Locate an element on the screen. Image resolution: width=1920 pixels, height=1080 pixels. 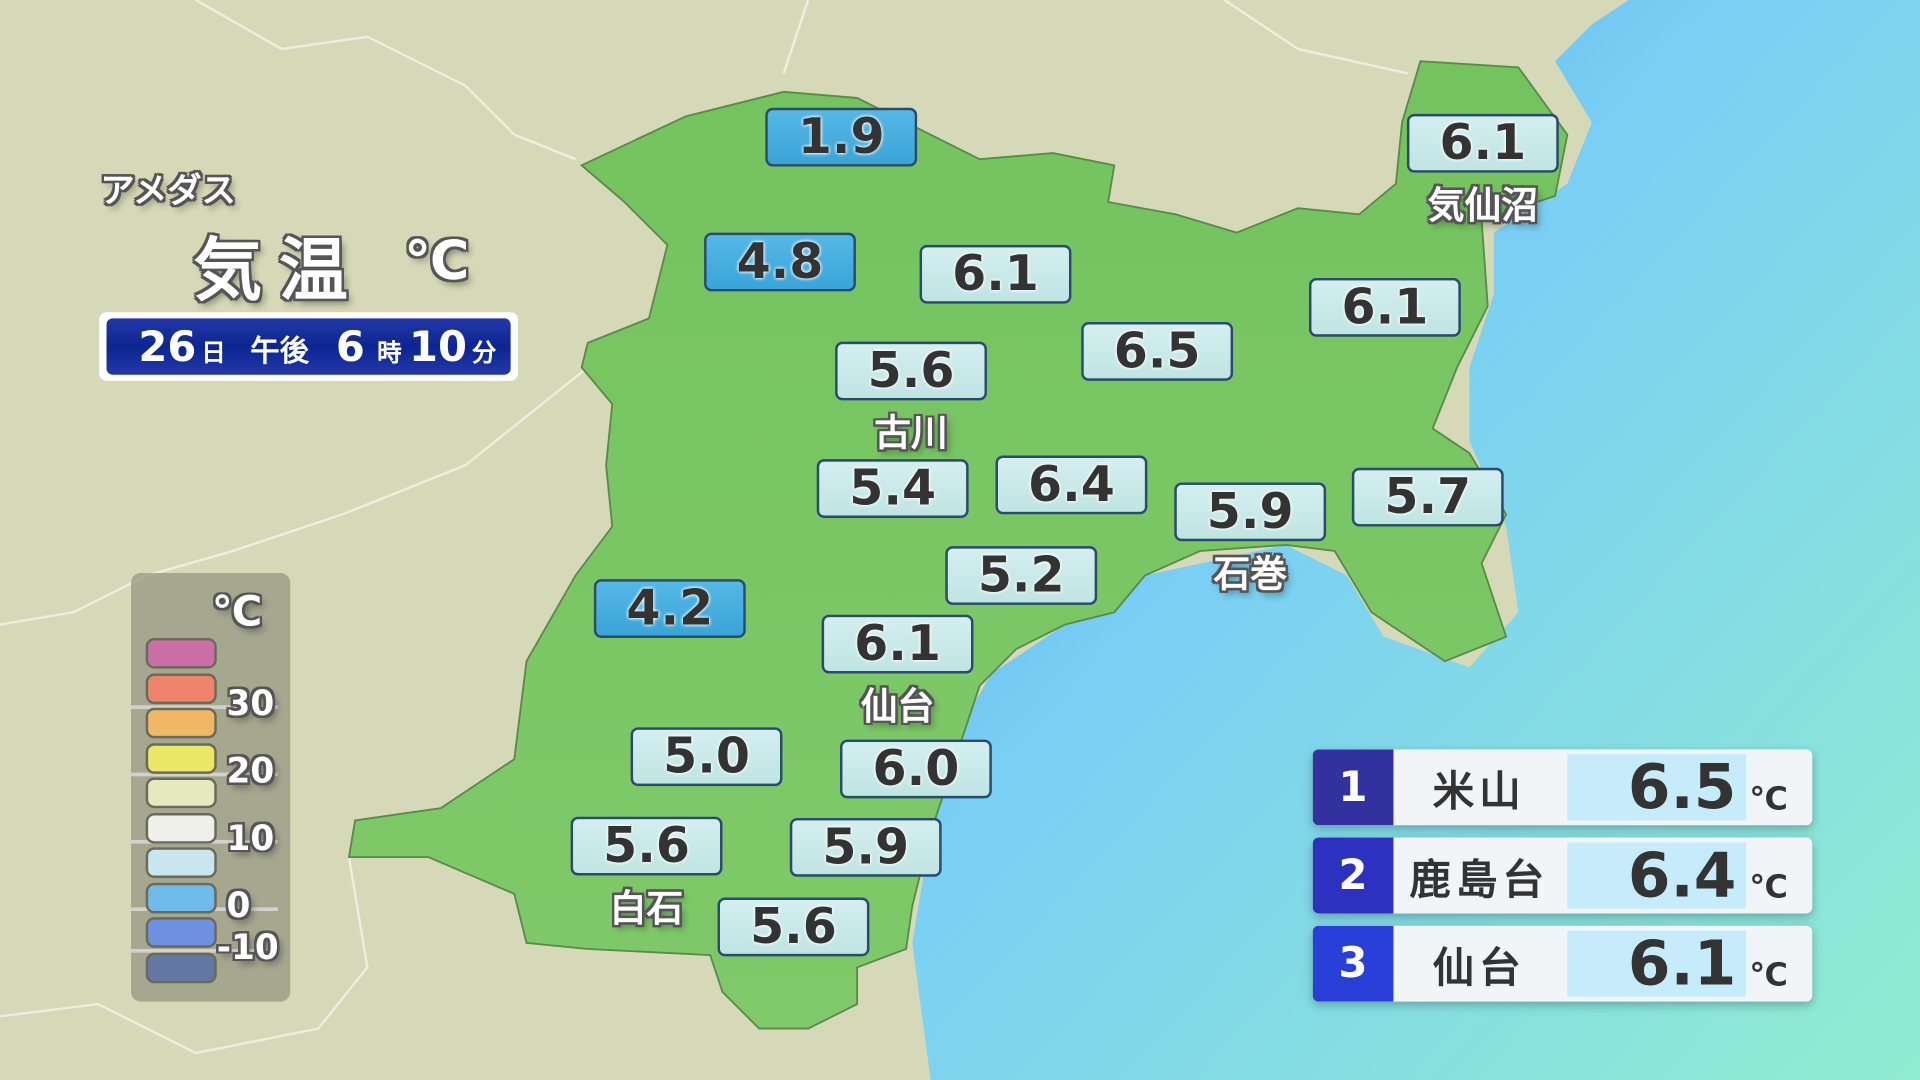
station-value: 6.0 is located at coordinates (916, 769).